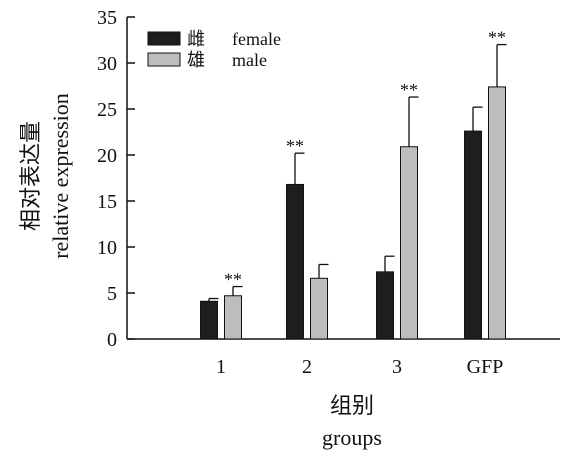  Describe the element at coordinates (107, 202) in the screenshot. I see `y-tick-label: 15` at that location.